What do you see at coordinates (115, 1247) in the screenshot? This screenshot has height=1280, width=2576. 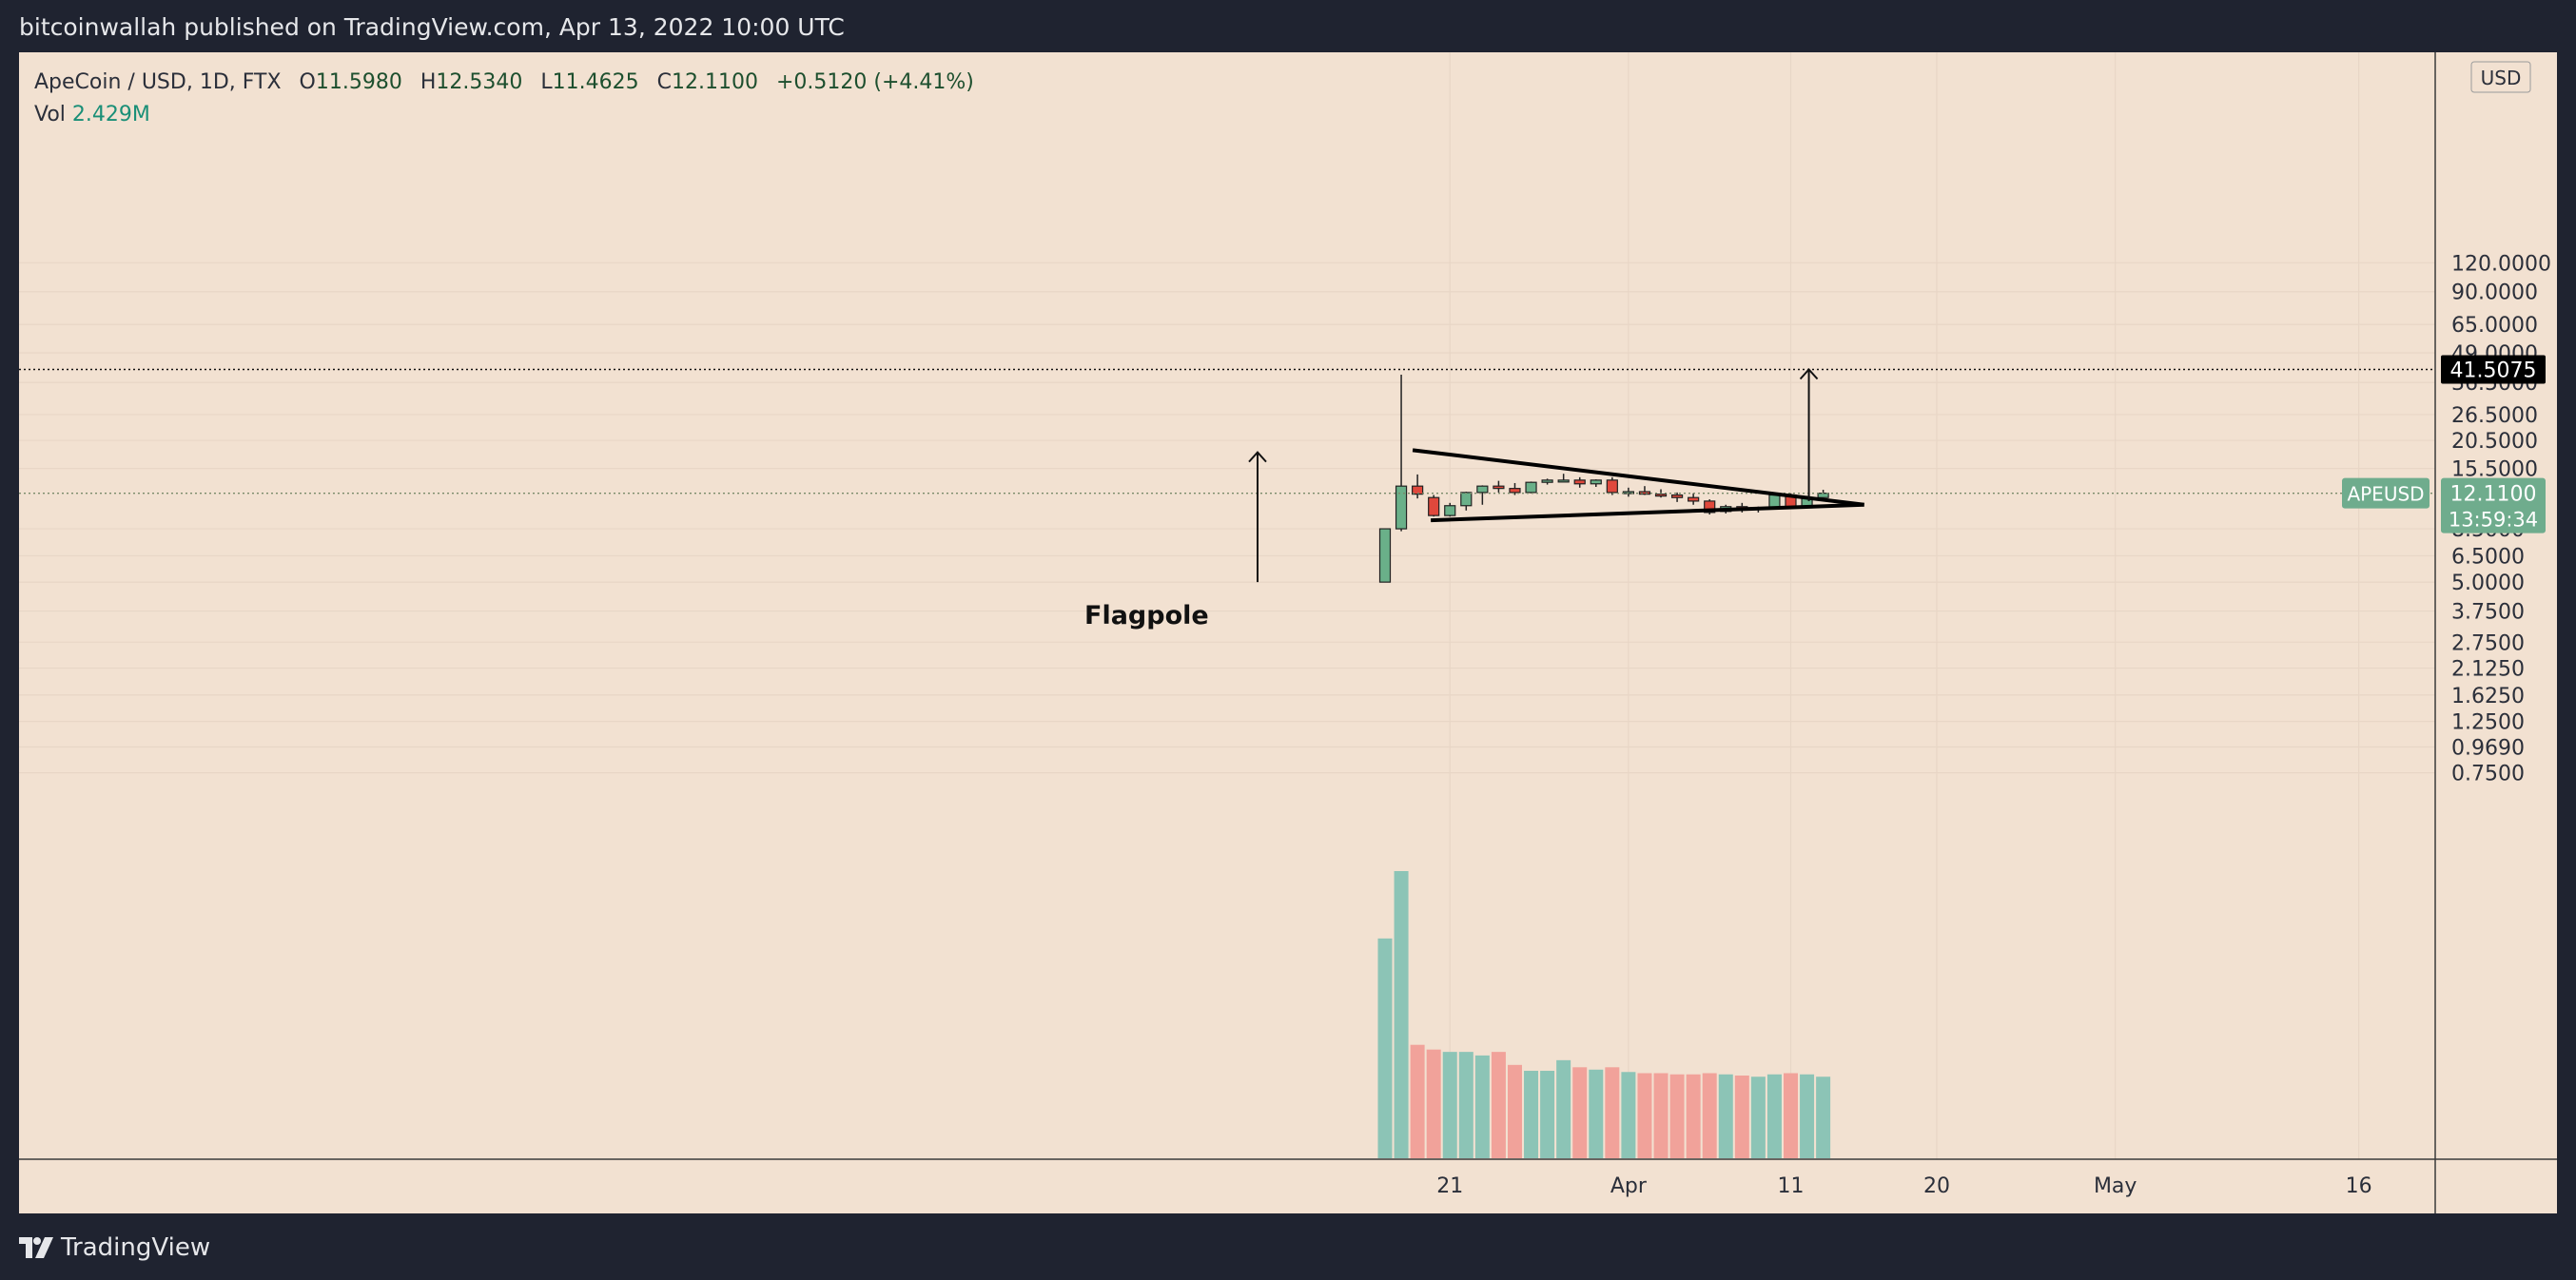 I see `tradingview-brand: TradingView` at bounding box center [115, 1247].